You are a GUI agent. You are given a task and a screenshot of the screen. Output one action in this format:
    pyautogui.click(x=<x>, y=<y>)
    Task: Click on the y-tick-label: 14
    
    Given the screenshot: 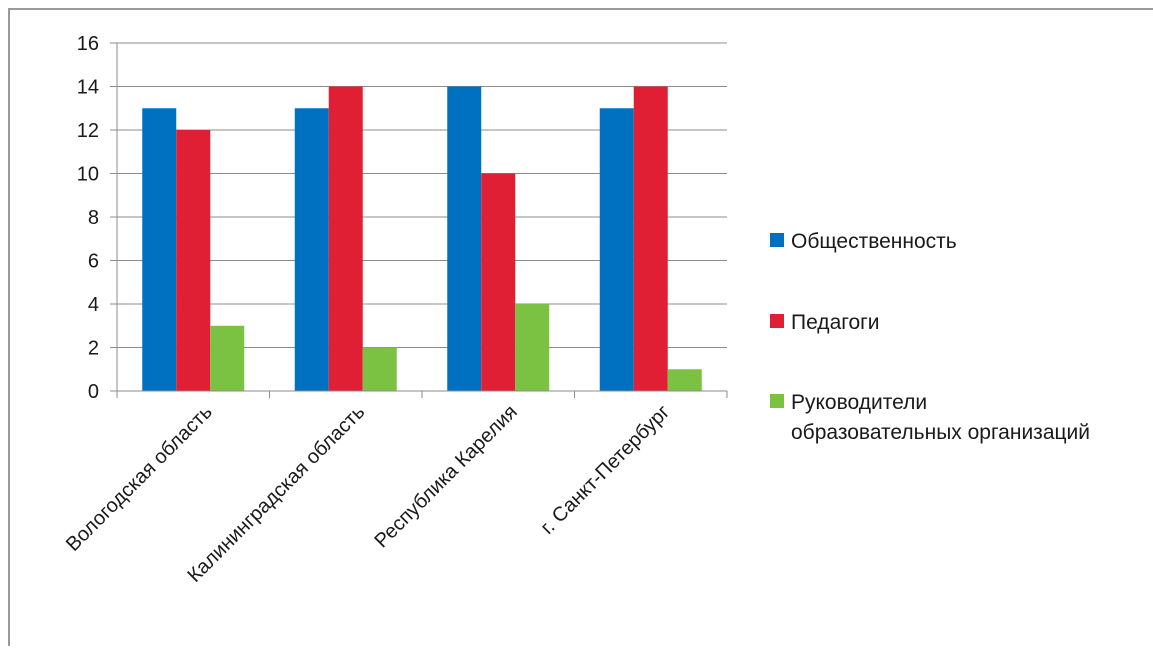 What is the action you would take?
    pyautogui.click(x=88, y=88)
    